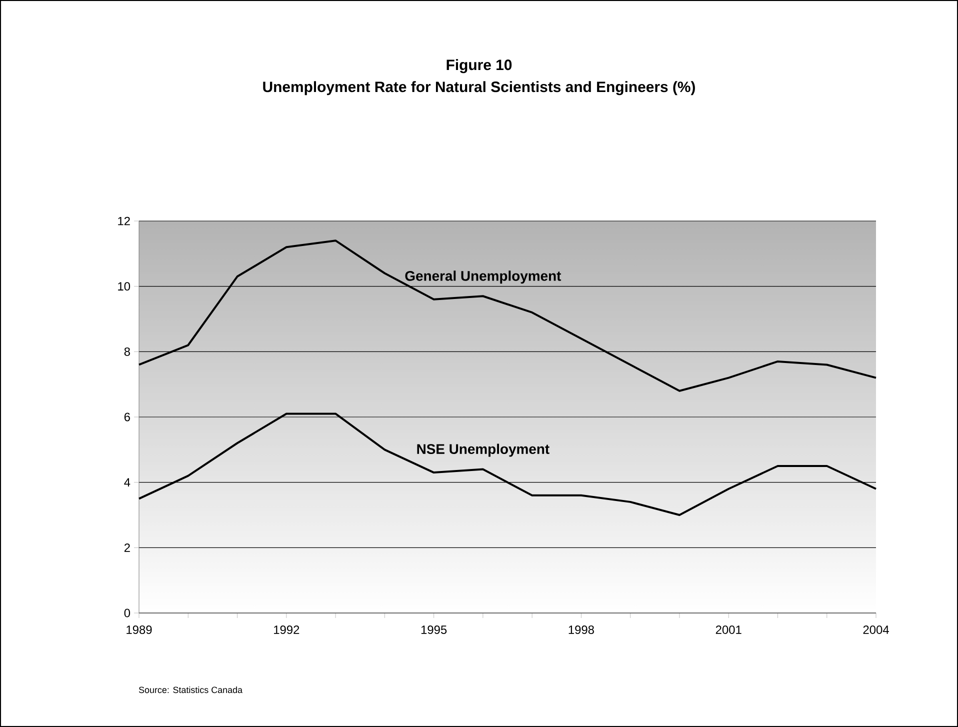  What do you see at coordinates (127, 613) in the screenshot?
I see `y-tick-label: 0` at bounding box center [127, 613].